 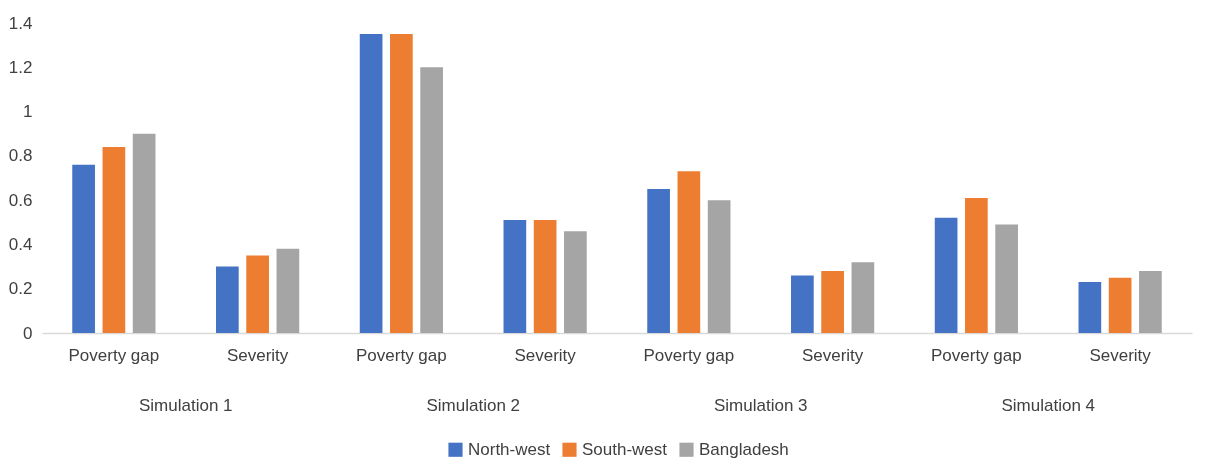 I want to click on y-tick-label: 0.8, so click(x=20, y=156).